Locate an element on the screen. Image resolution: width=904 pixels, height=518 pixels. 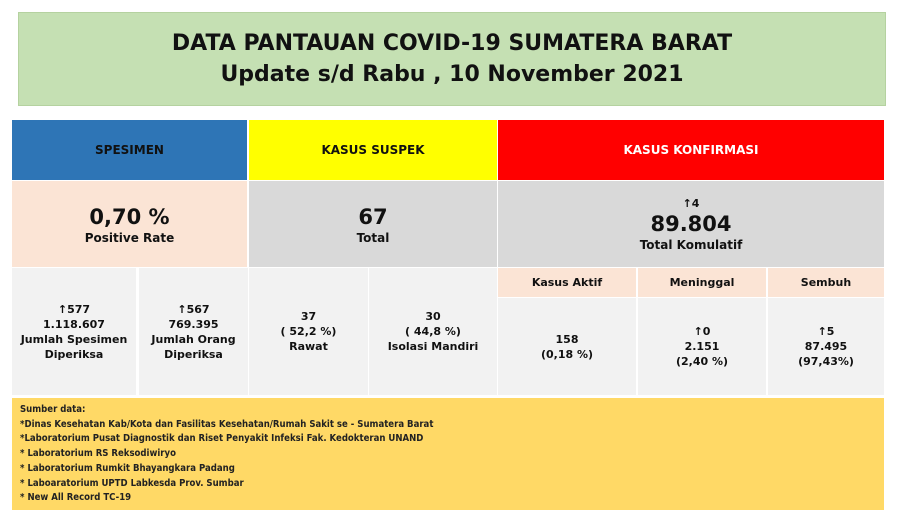
percent: ( 44,8 %) is located at coordinates (433, 331).